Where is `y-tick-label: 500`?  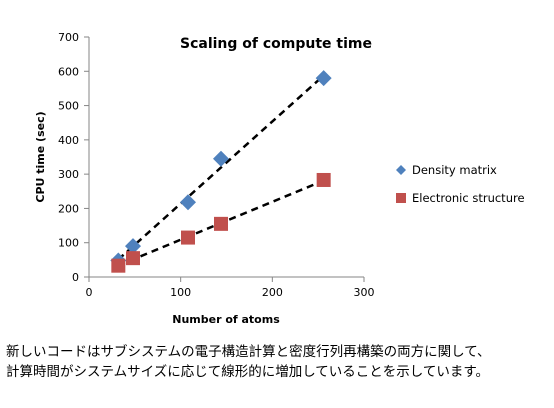 y-tick-label: 500 is located at coordinates (68, 106).